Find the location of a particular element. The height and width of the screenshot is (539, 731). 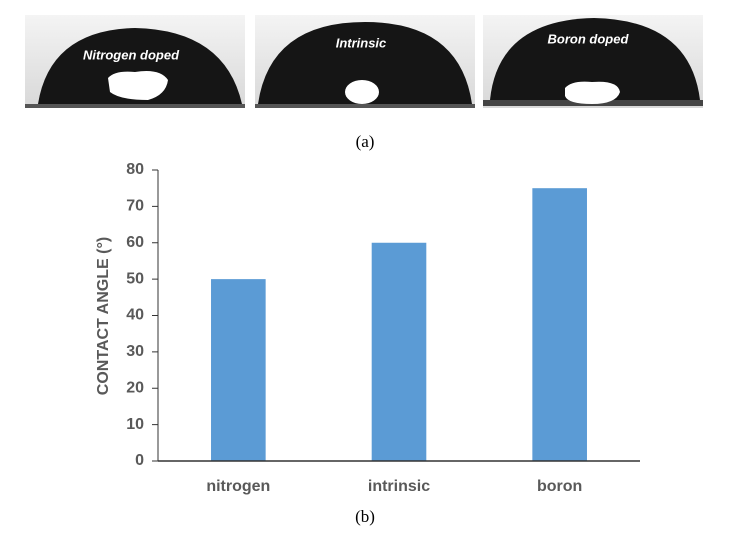

photo-nitrogen: Nitrogen doped is located at coordinates (135, 61).